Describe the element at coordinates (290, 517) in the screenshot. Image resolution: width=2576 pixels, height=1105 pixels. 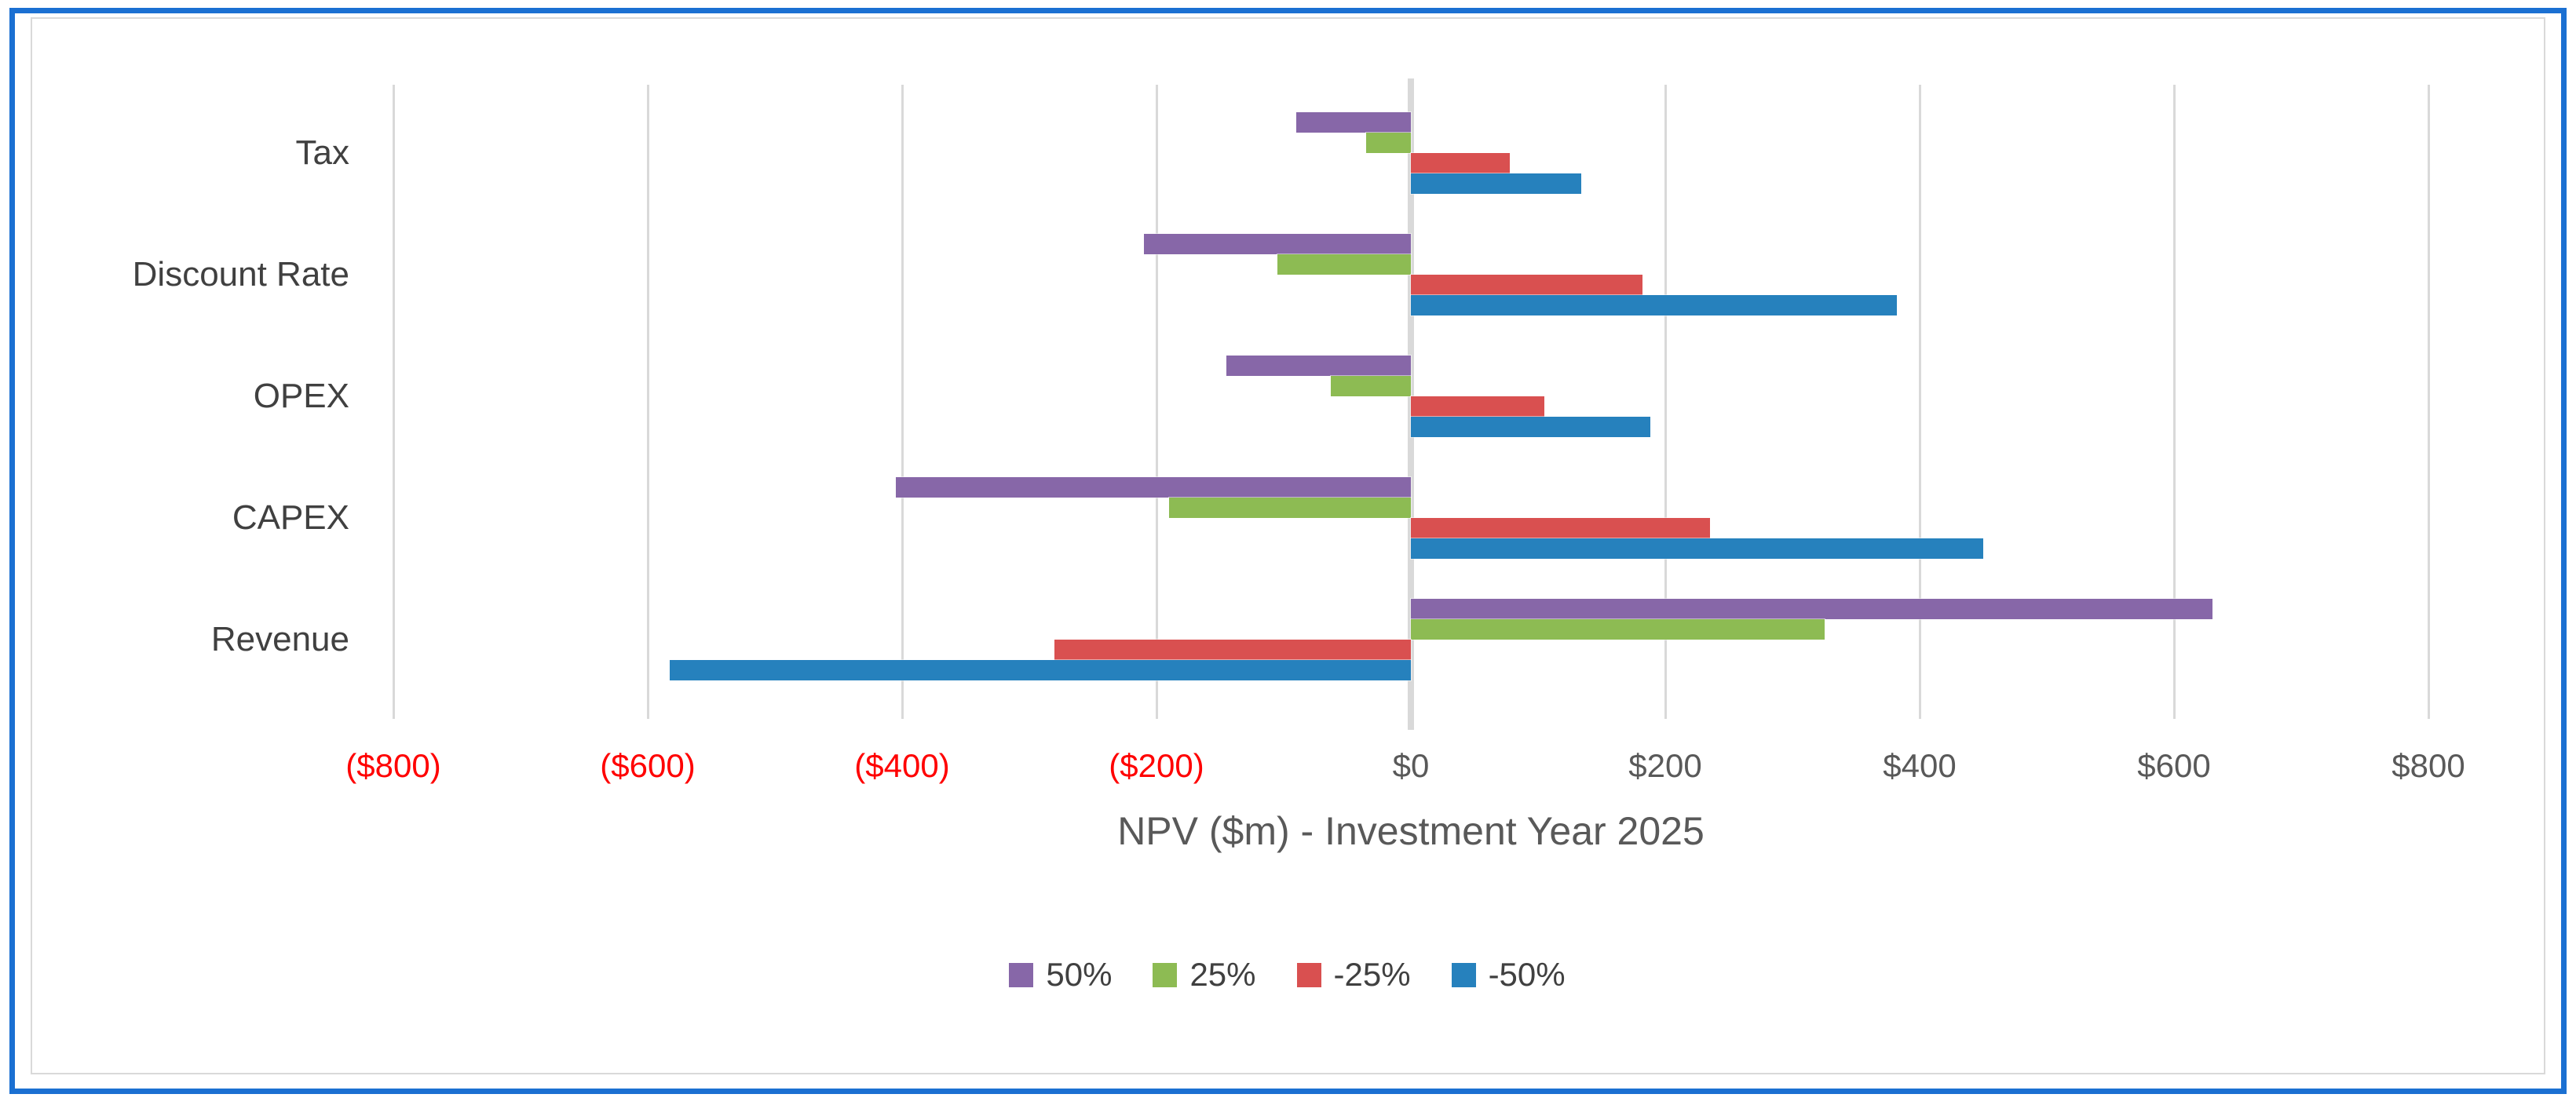
I see `category-label-capex: CAPEX` at that location.